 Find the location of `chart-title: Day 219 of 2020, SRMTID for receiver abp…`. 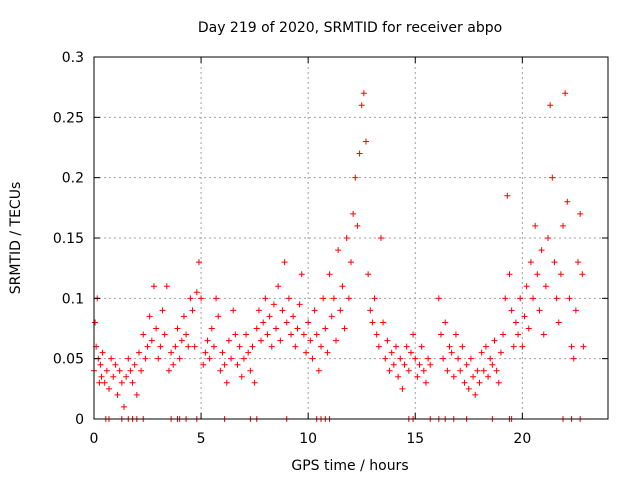

chart-title: Day 219 of 2020, SRMTID for receiver abp… is located at coordinates (350, 28).